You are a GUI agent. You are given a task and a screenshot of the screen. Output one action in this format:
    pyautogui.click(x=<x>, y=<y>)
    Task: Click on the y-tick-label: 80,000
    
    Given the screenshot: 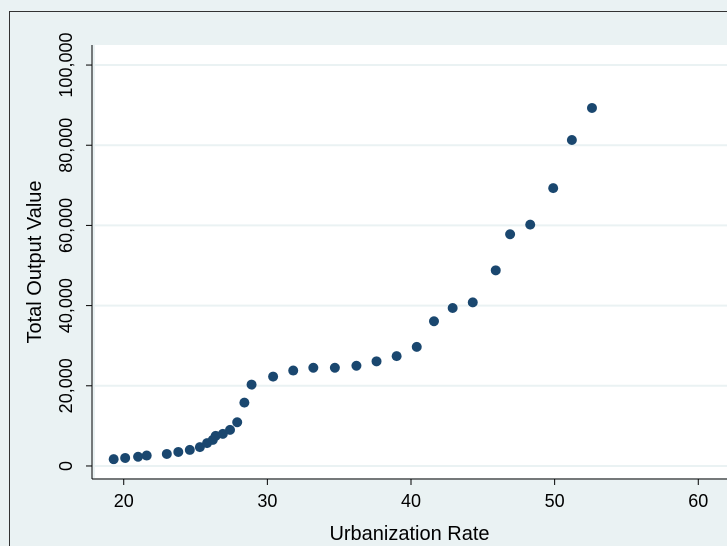 What is the action you would take?
    pyautogui.click(x=66, y=145)
    